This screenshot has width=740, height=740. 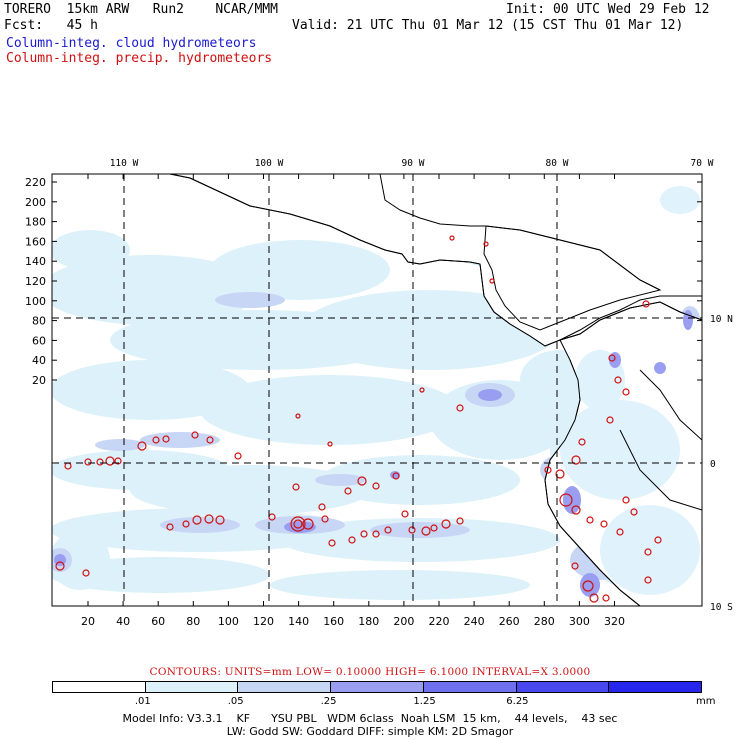 I want to click on x-tick-label: 280, so click(x=544, y=621).